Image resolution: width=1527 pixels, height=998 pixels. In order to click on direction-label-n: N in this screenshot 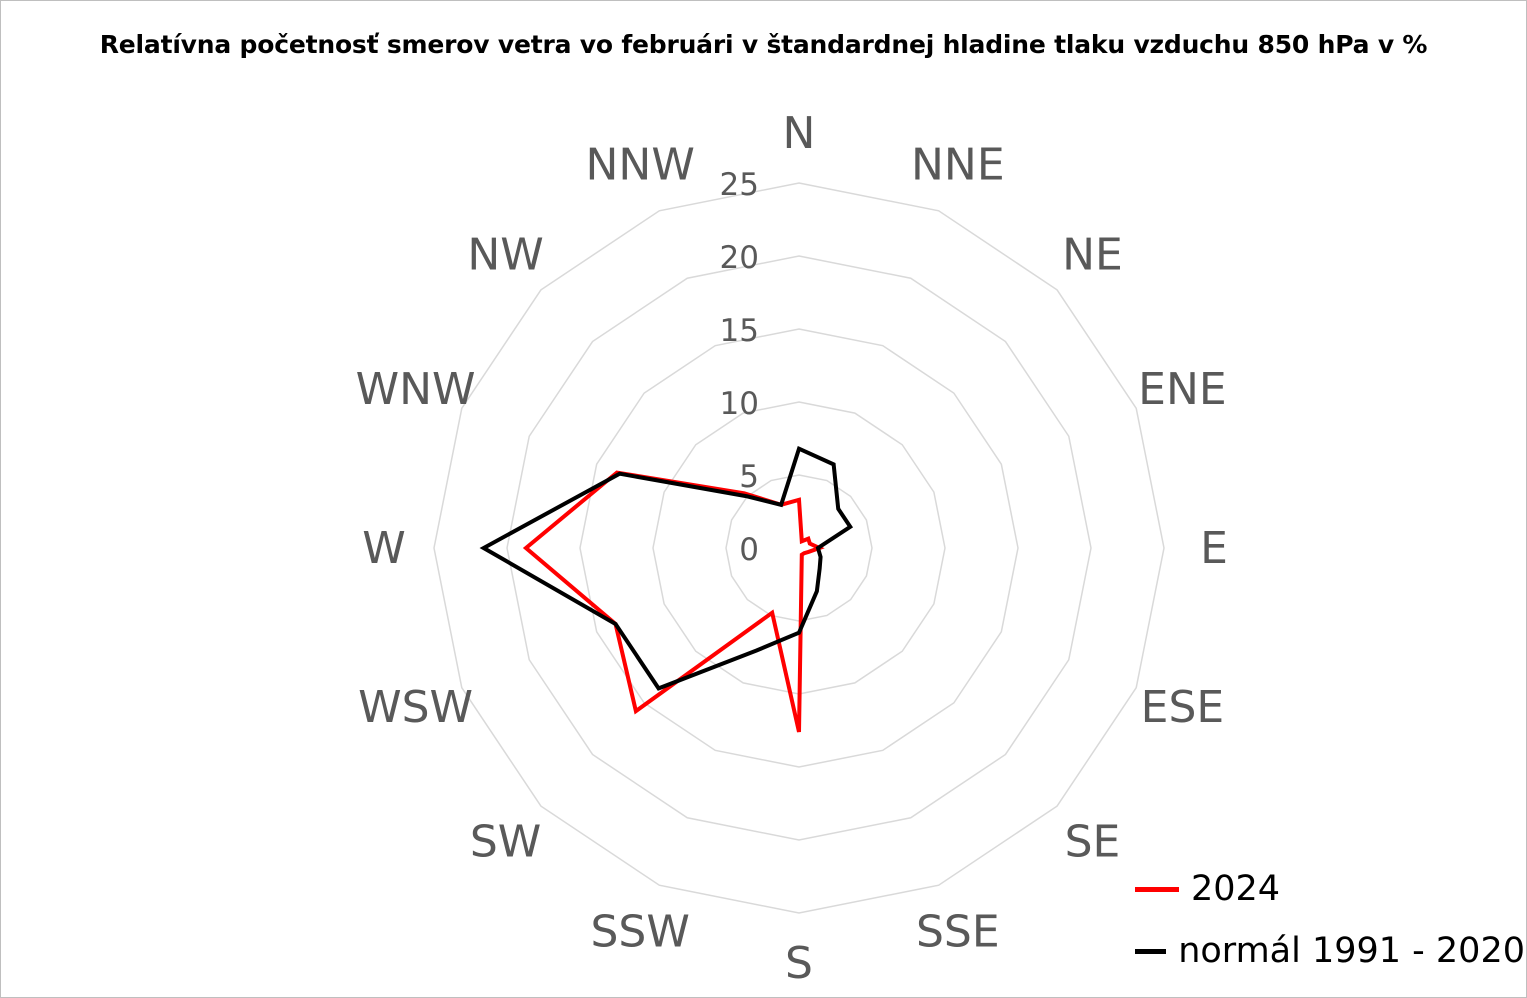, I will do `click(799, 133)`.